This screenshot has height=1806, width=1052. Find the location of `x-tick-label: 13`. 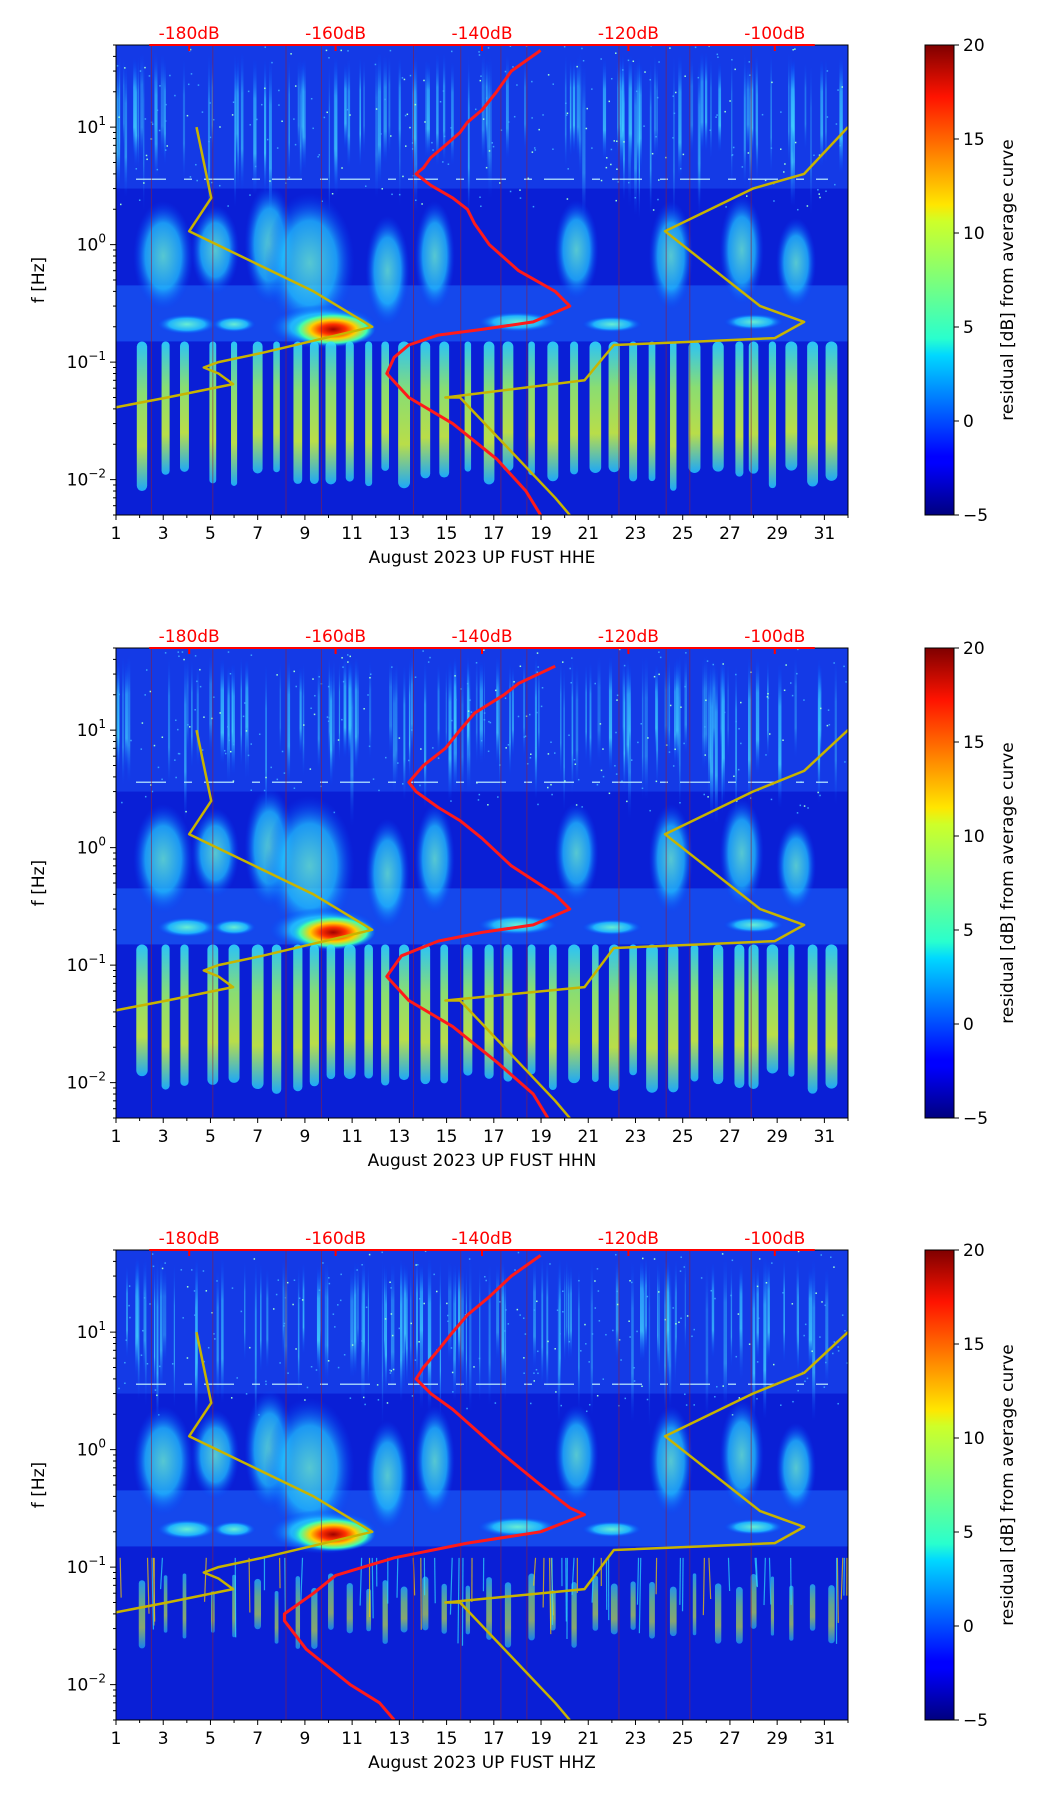

x-tick-label: 13 is located at coordinates (400, 534).